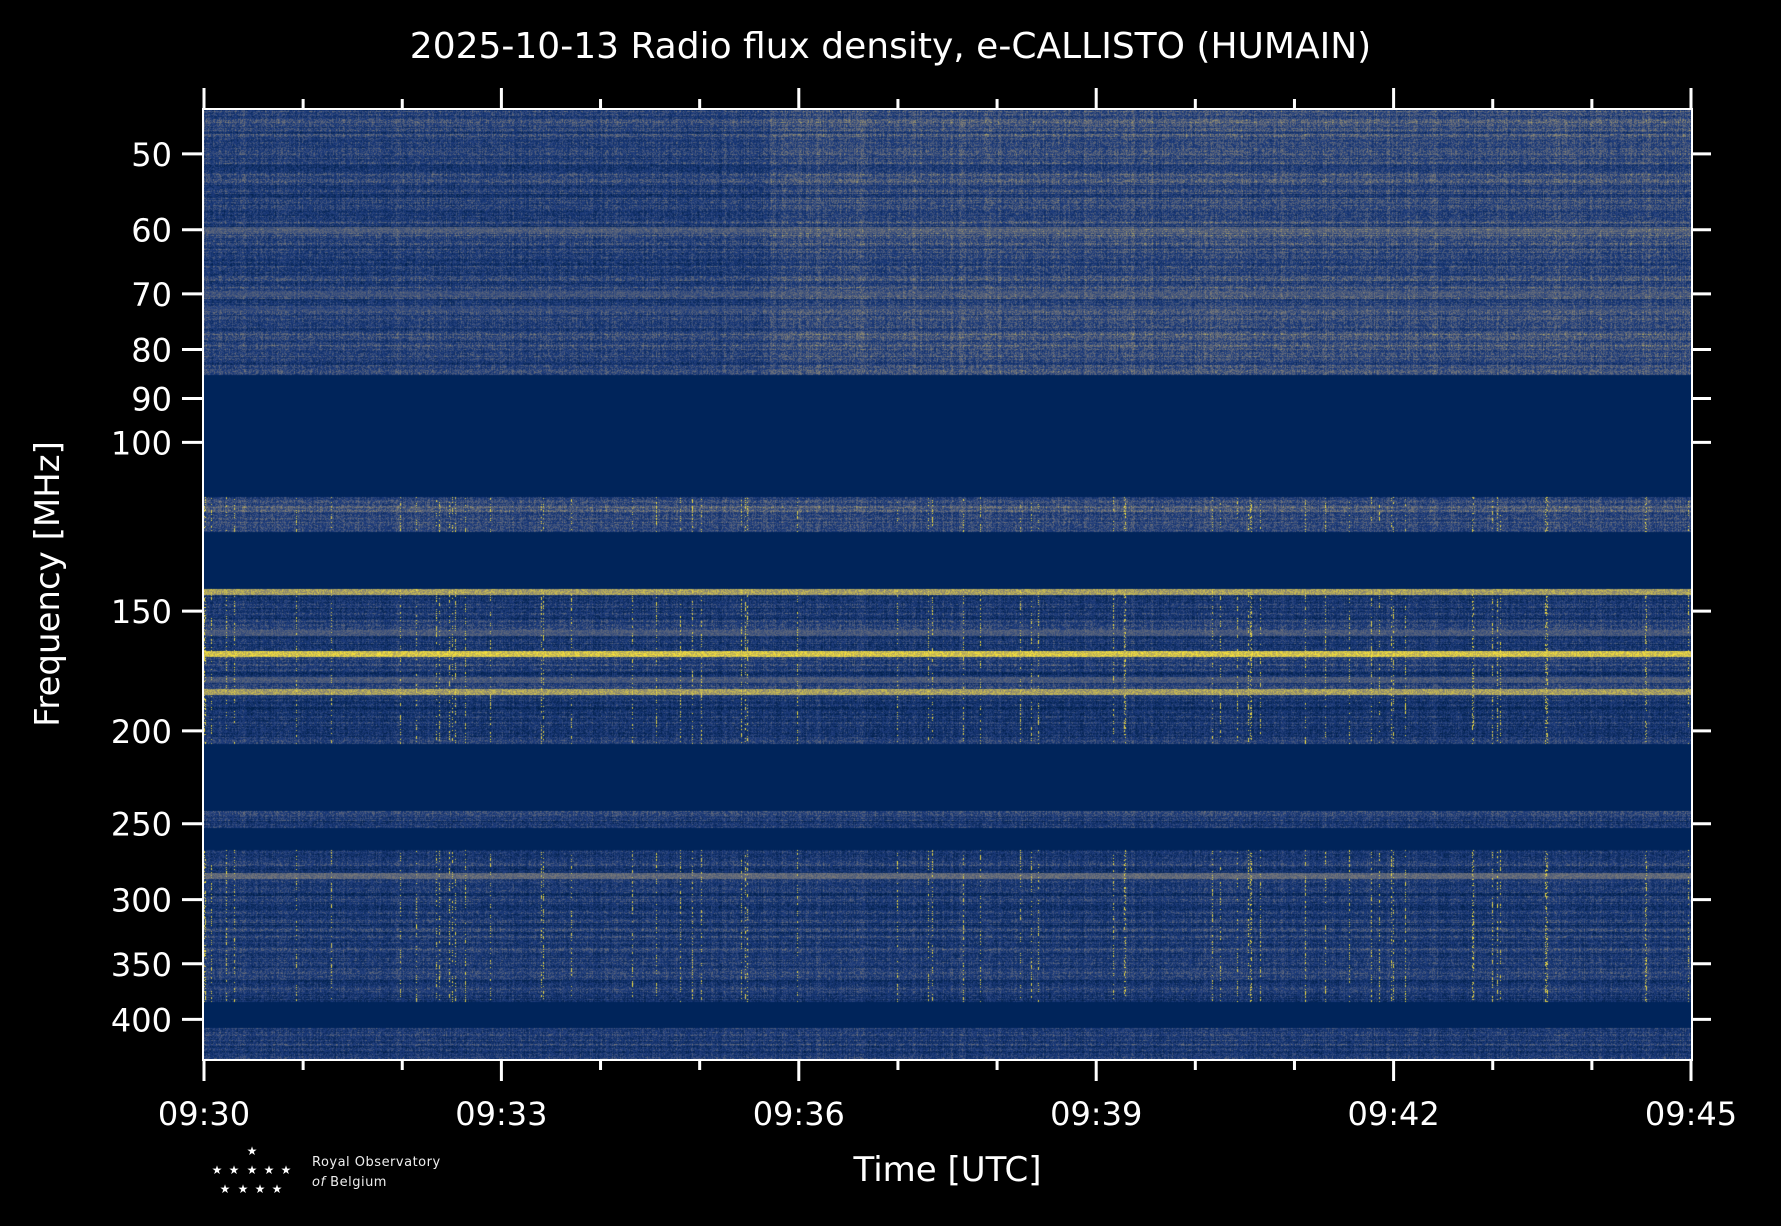 The image size is (1781, 1226). What do you see at coordinates (151, 295) in the screenshot?
I see `y-tick-label: 70` at bounding box center [151, 295].